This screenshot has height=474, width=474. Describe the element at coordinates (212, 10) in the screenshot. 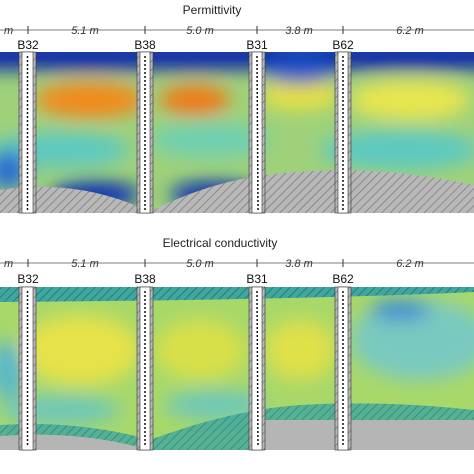

I see `panel-title: Permittivity` at that location.